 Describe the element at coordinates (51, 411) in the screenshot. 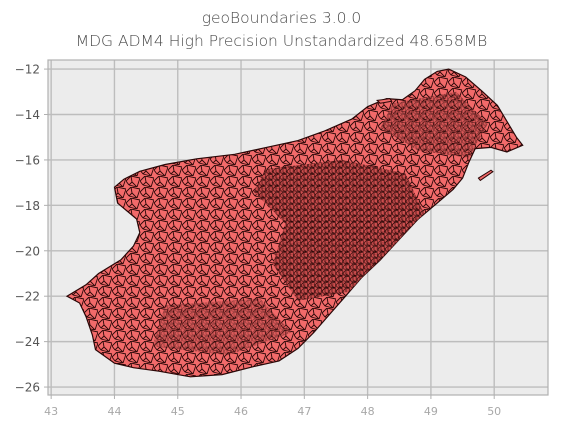

I see `x-tick-label: 43` at that location.